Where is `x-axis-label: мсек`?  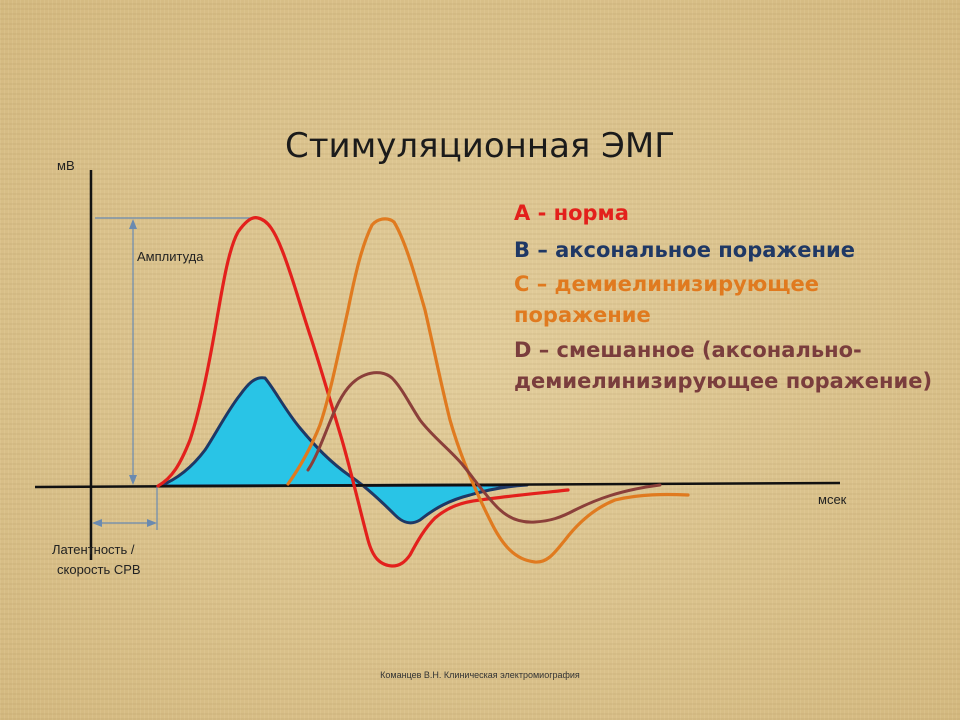
x-axis-label: мсек is located at coordinates (832, 499).